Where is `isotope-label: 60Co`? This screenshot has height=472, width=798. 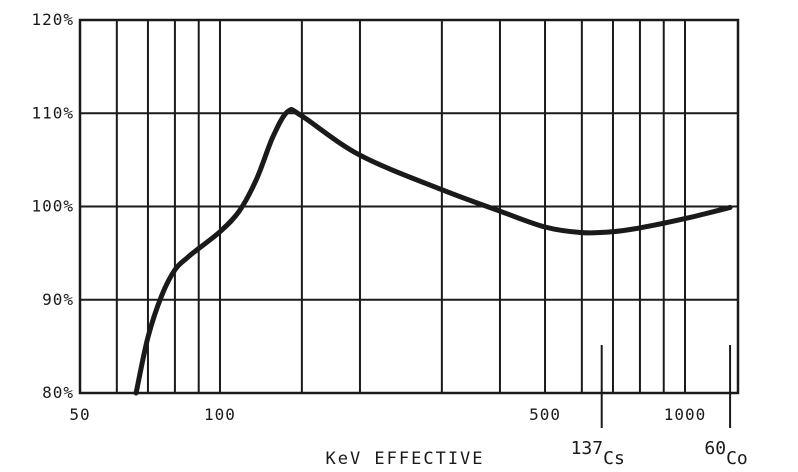
isotope-label: 60Co is located at coordinates (725, 453).